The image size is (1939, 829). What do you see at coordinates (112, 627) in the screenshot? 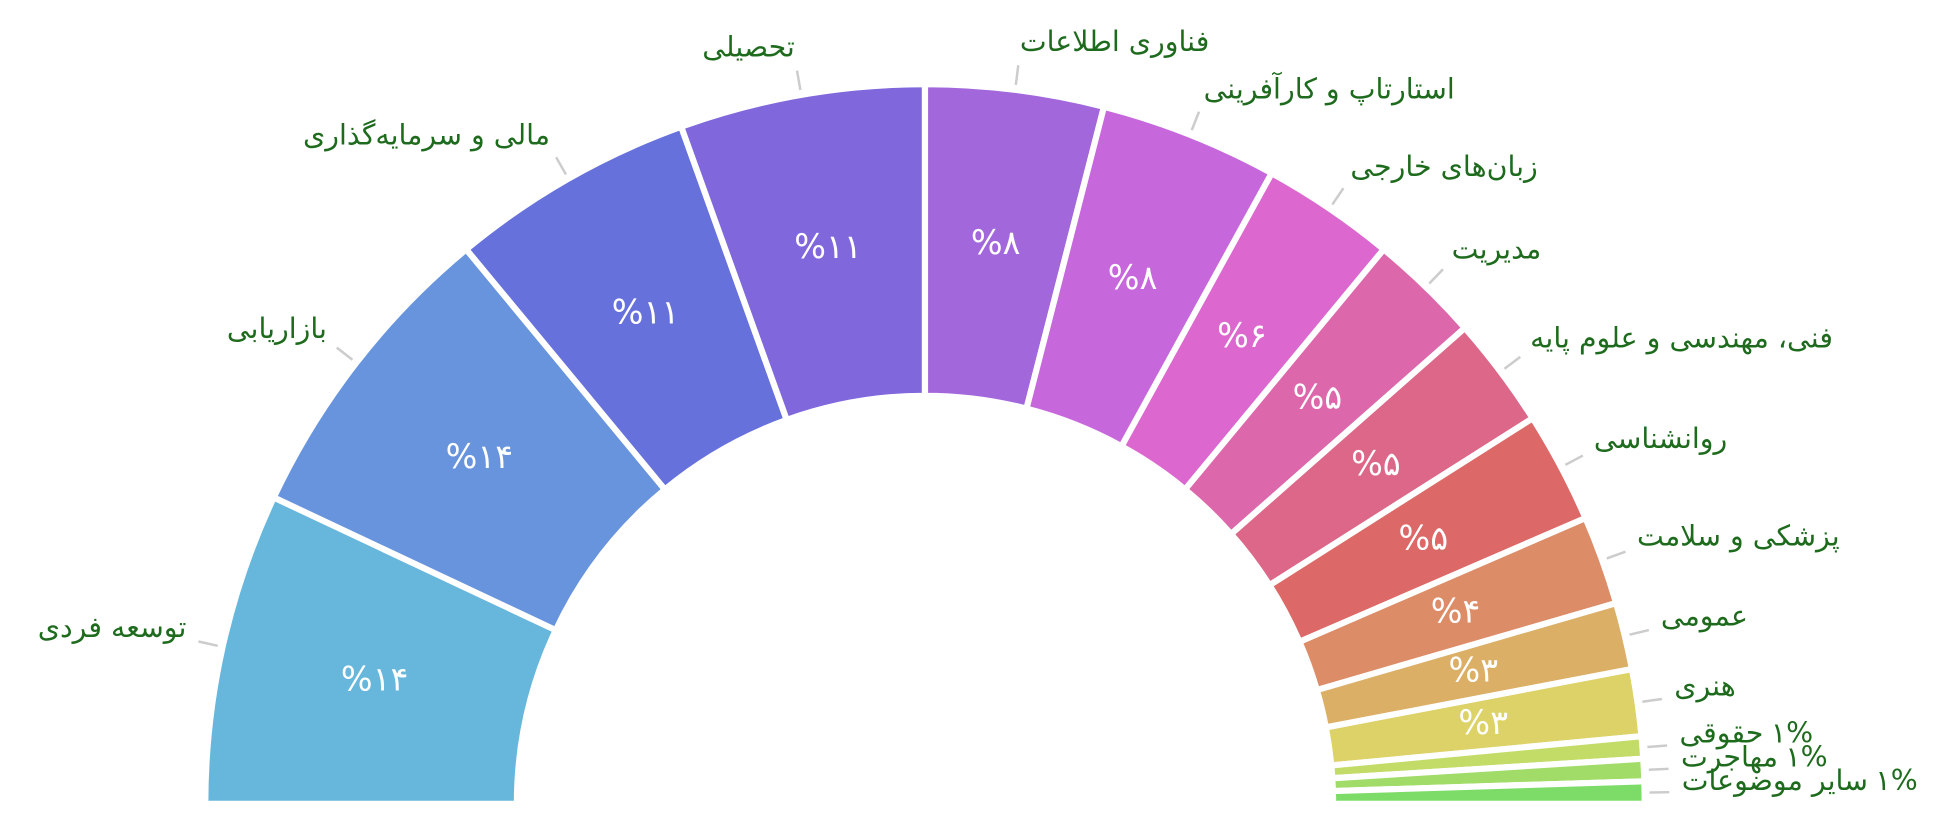
I see `category-label: توسعه فردی` at bounding box center [112, 627].